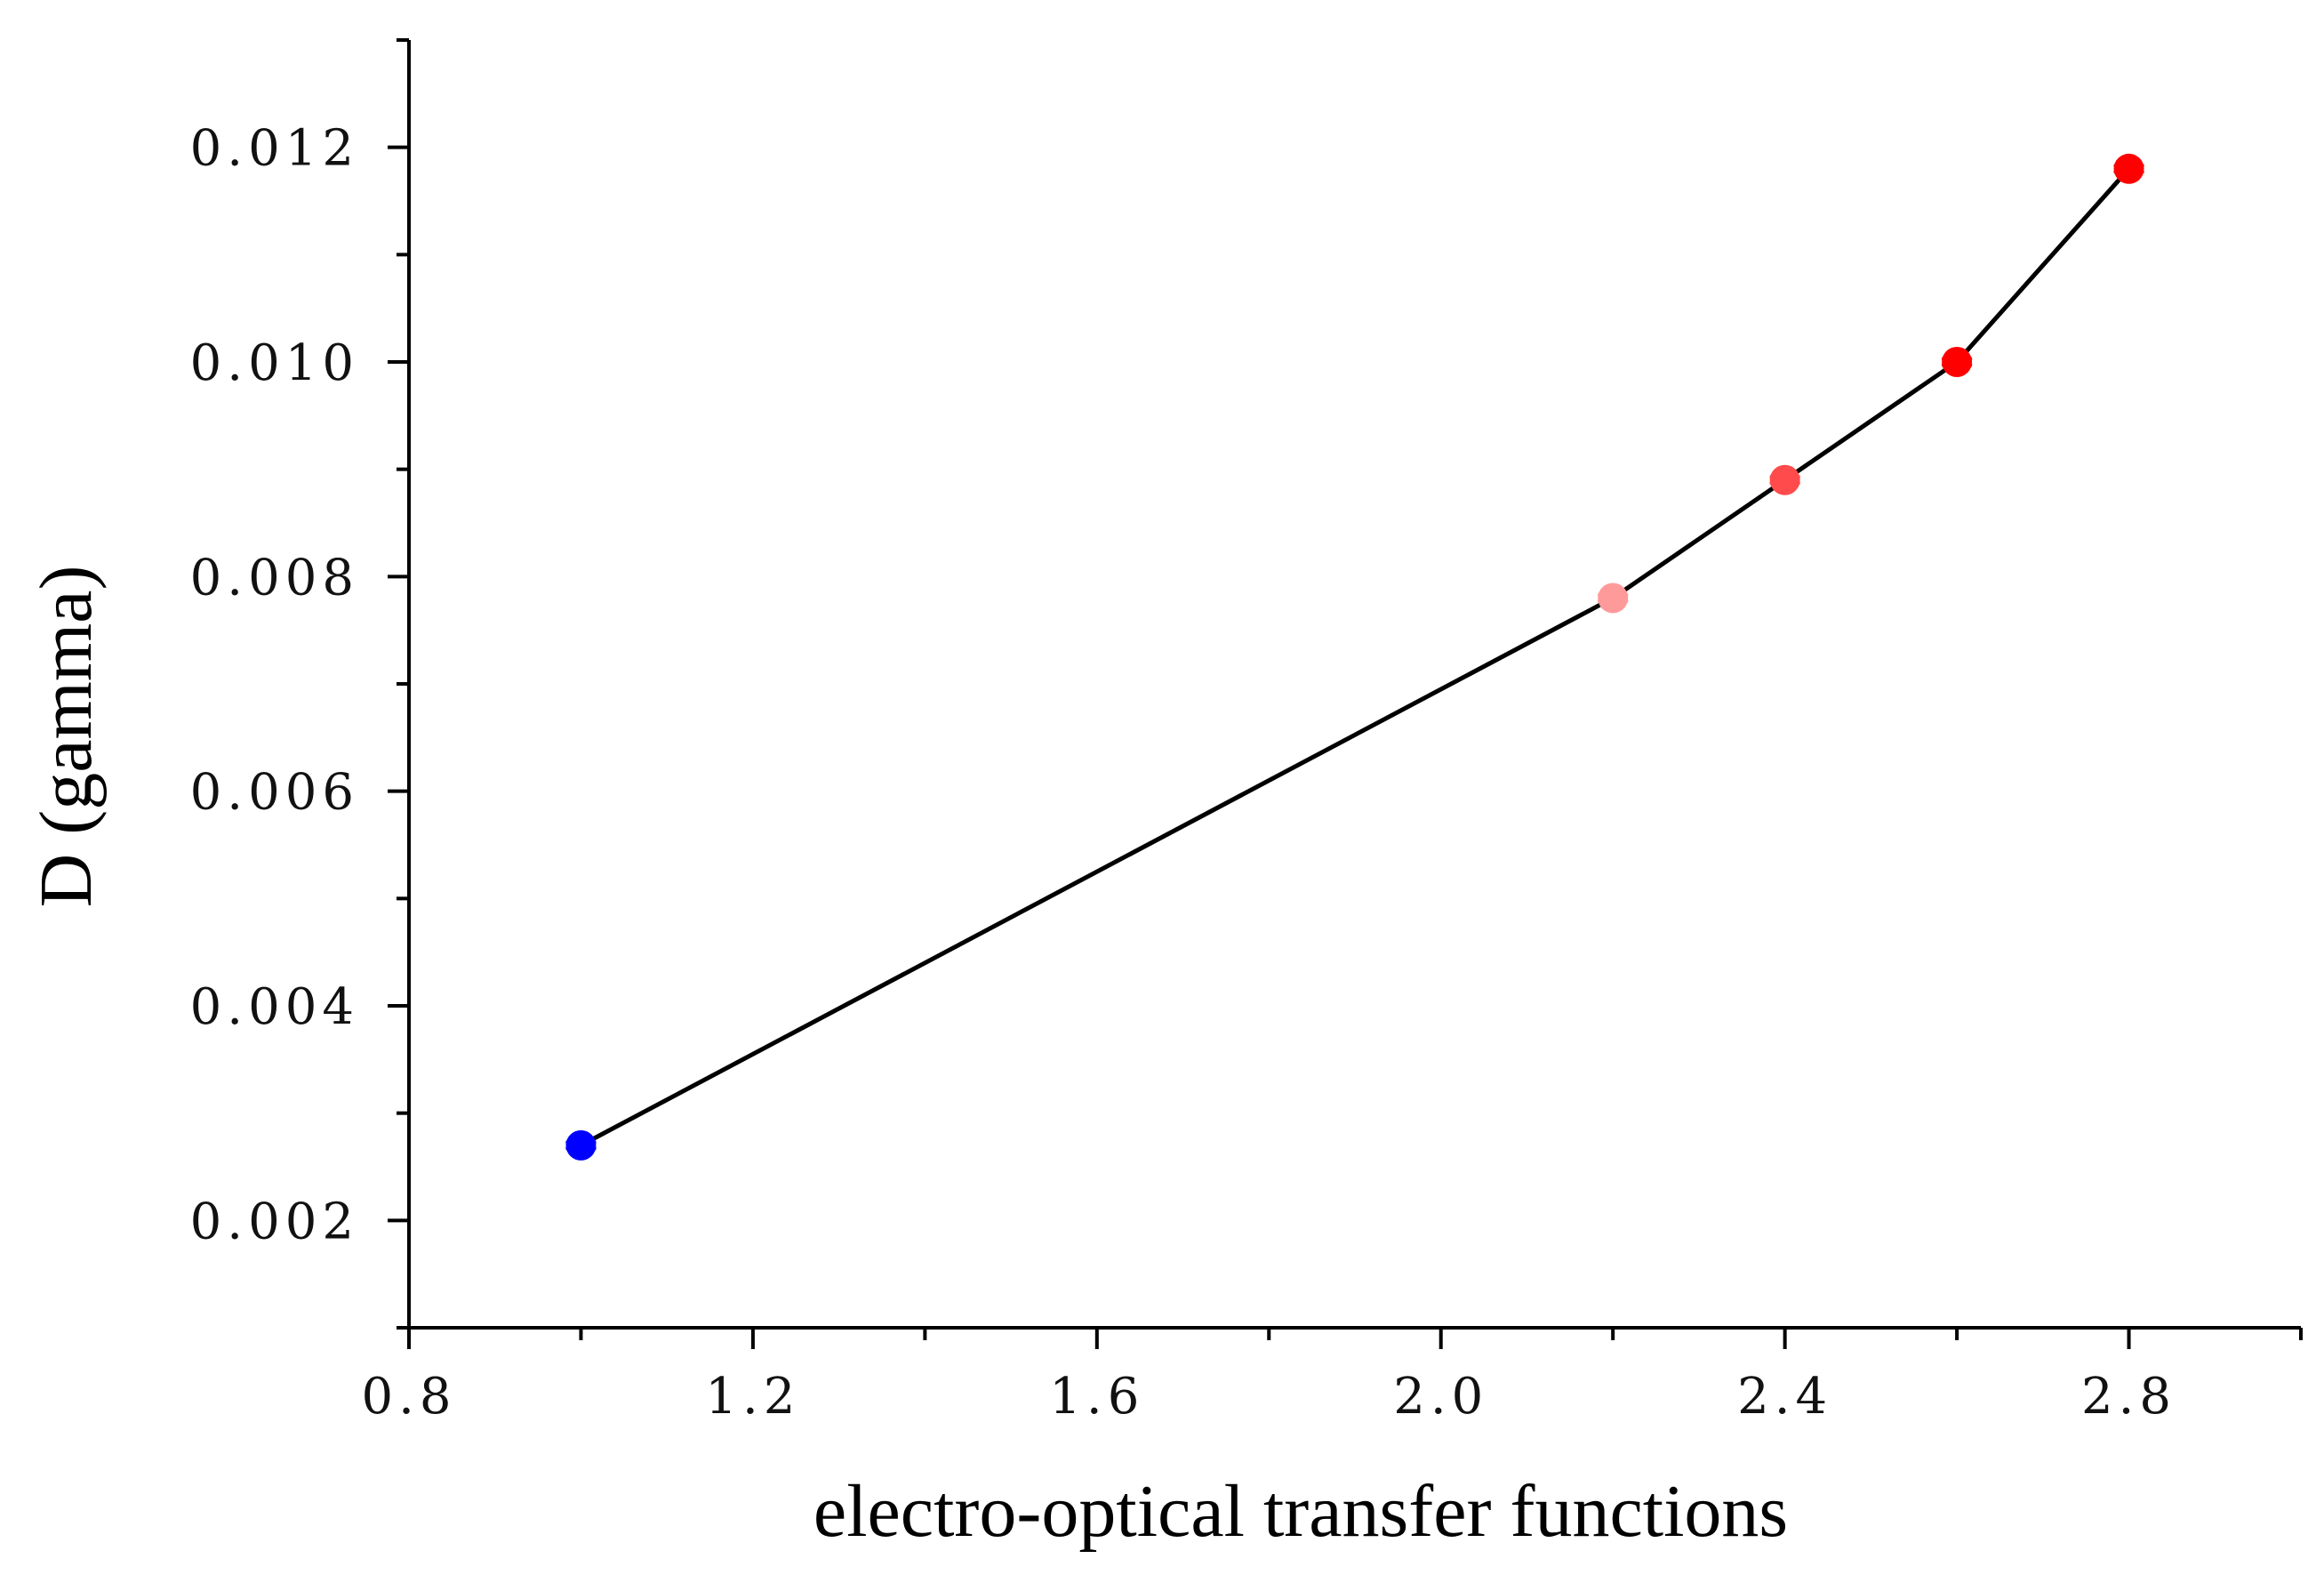 The height and width of the screenshot is (1591, 2324). I want to click on y-tick-label: 0.012, so click(274, 149).